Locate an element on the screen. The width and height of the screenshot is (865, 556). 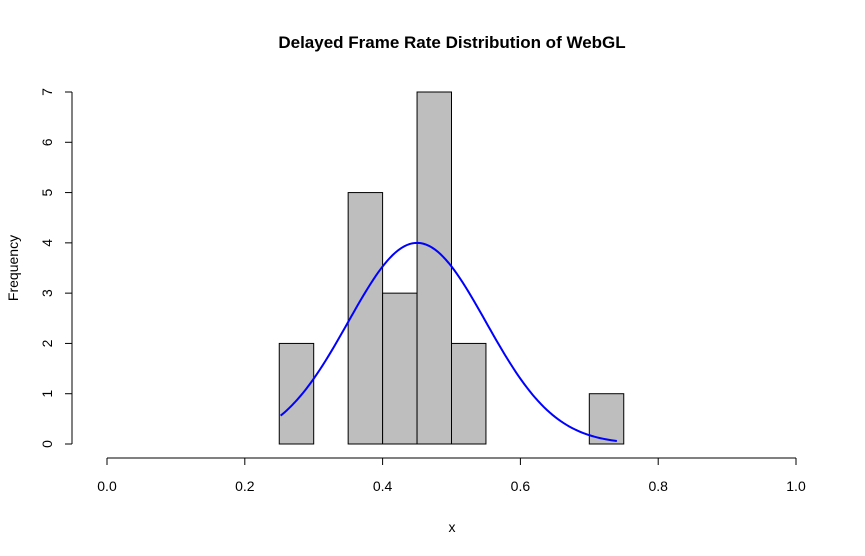
y-axis-label: Frequency is located at coordinates (13, 268).